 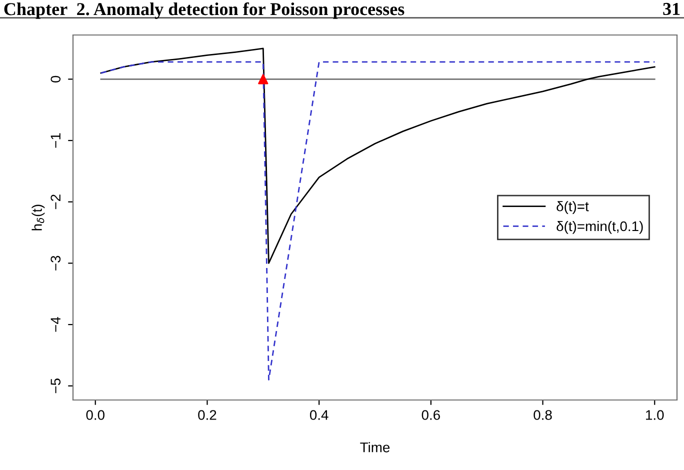 I want to click on y-tick-label: −3, so click(x=55, y=263).